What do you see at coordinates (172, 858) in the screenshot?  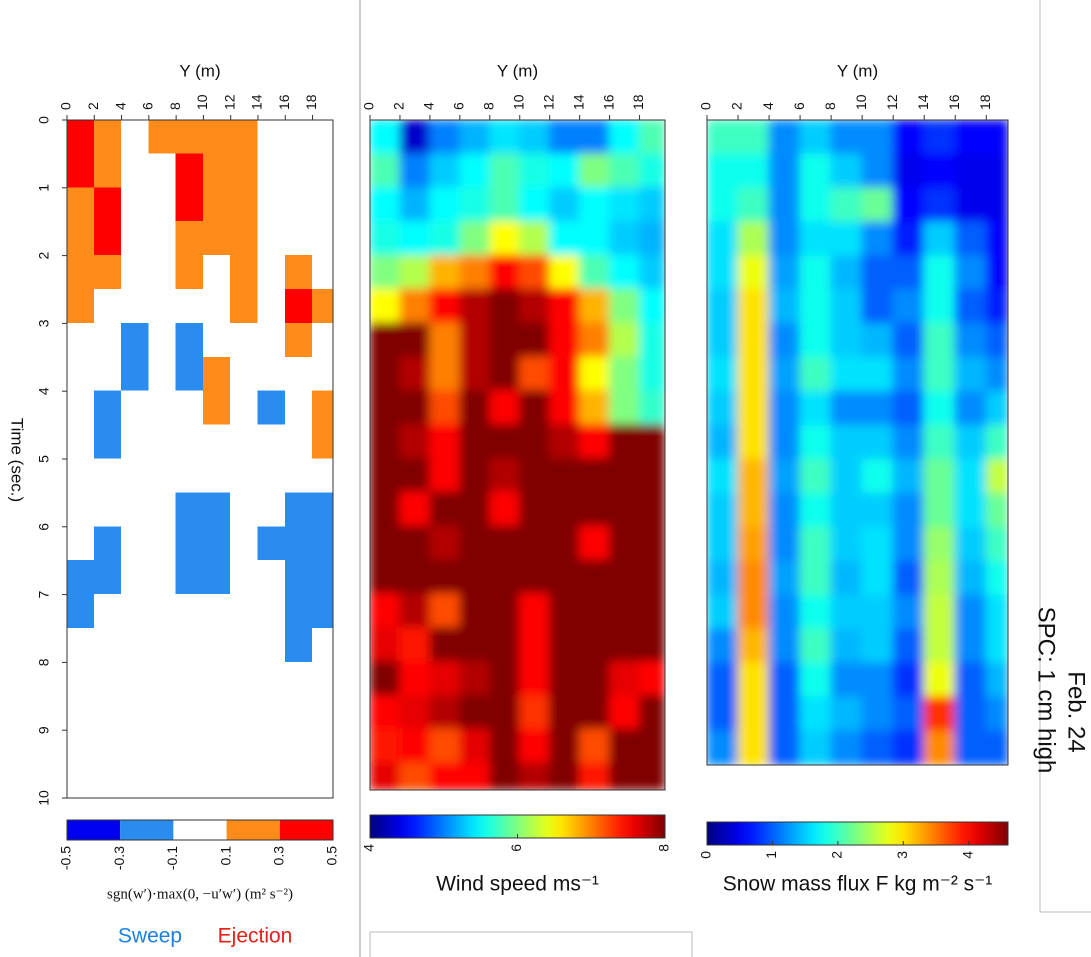 I see `colorbar-tick-label: -0.1` at bounding box center [172, 858].